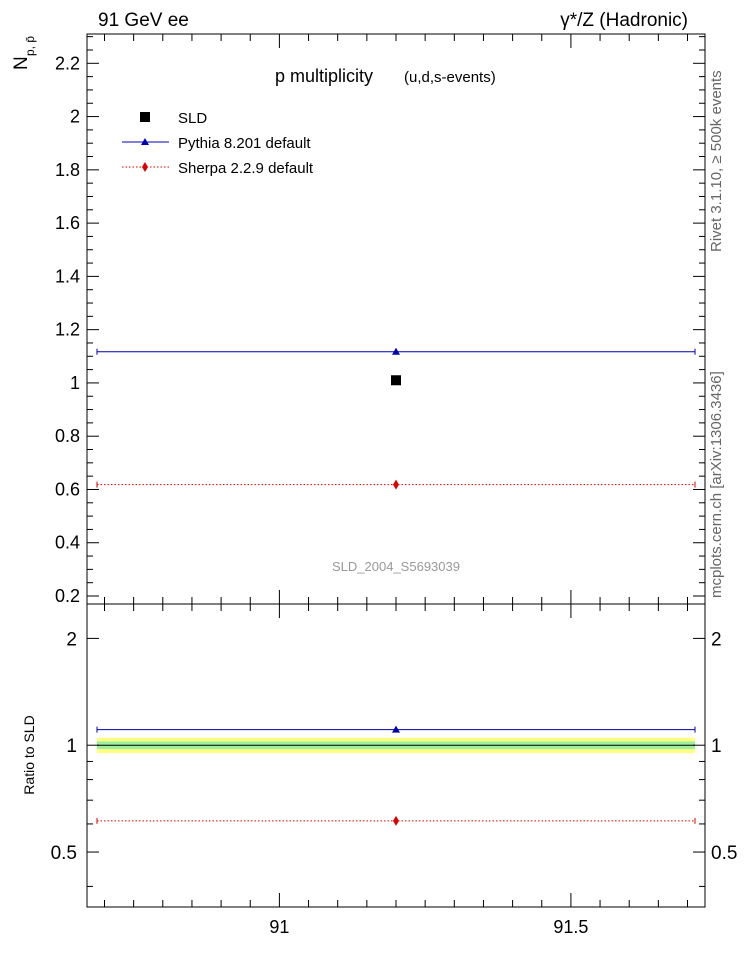 The width and height of the screenshot is (746, 972). I want to click on ratio-series, so click(396, 775).